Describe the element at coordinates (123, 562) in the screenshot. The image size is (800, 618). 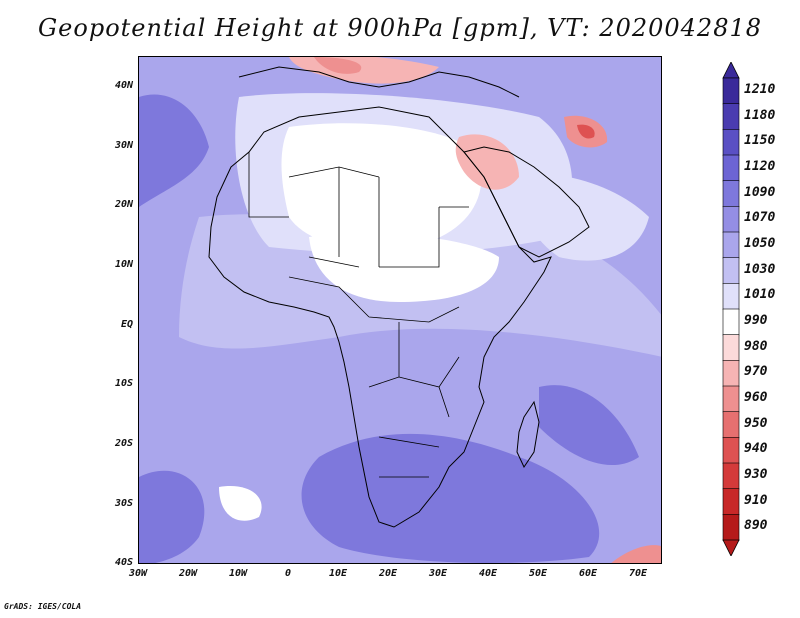
I see `ytick-40s: 40S` at that location.